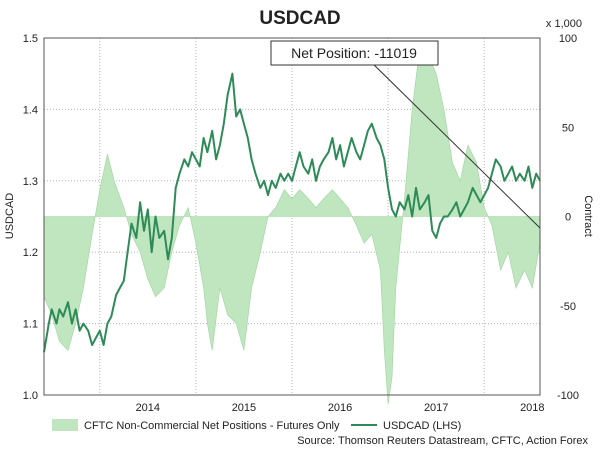  What do you see at coordinates (568, 307) in the screenshot?
I see `right-tick-label: -50` at bounding box center [568, 307].